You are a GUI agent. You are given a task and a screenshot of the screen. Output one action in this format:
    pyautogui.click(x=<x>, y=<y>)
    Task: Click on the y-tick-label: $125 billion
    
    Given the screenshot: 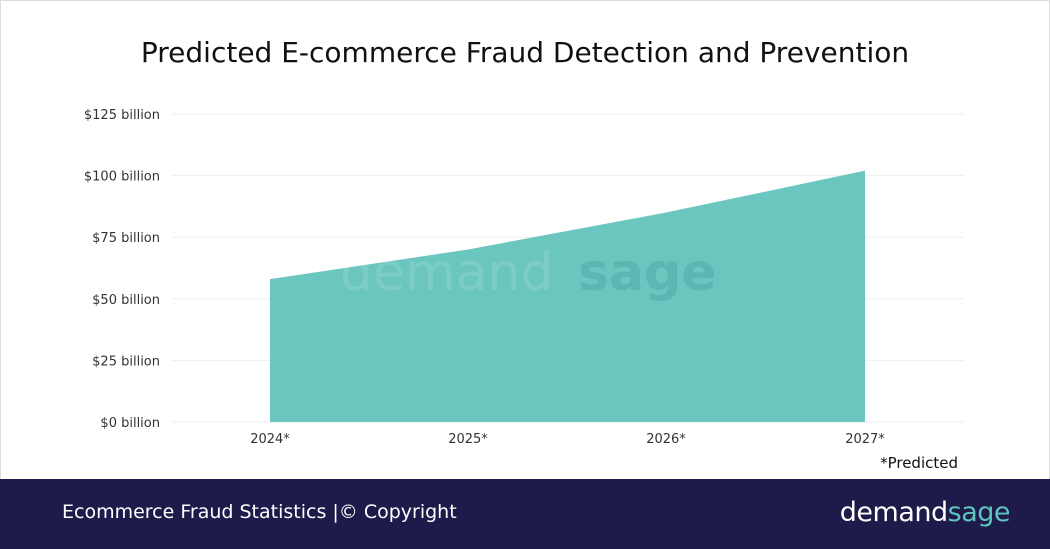 What is the action you would take?
    pyautogui.click(x=122, y=115)
    